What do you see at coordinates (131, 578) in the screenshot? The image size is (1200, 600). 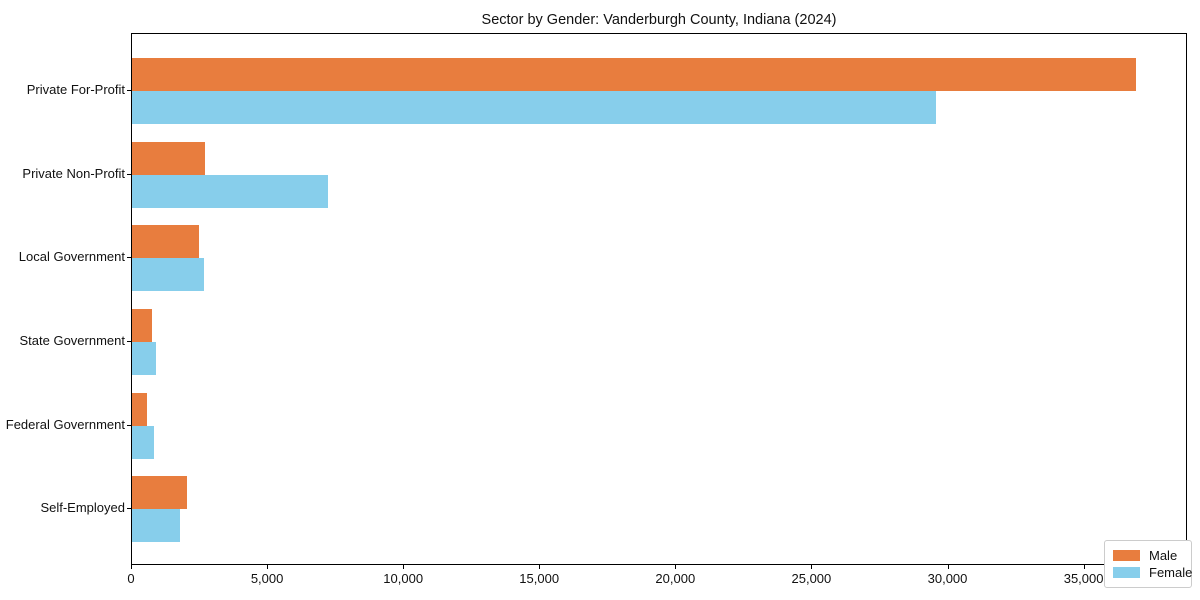 I see `x-tick-label: 0` at bounding box center [131, 578].